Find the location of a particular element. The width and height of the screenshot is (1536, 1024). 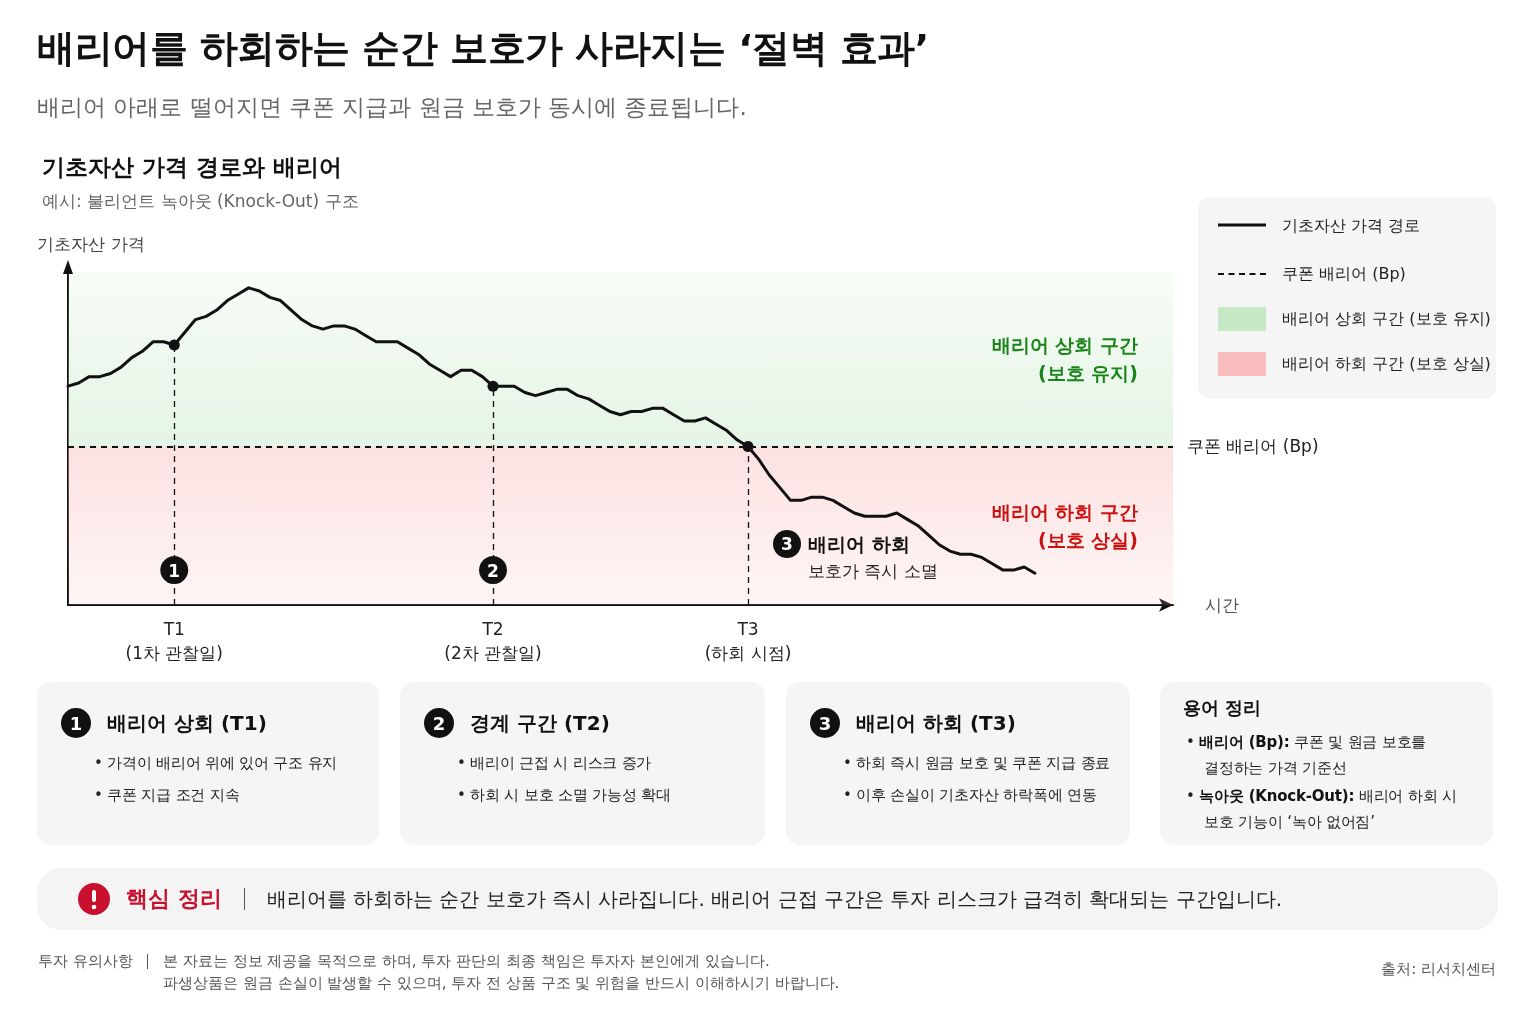

text: 1 is located at coordinates (76, 723).